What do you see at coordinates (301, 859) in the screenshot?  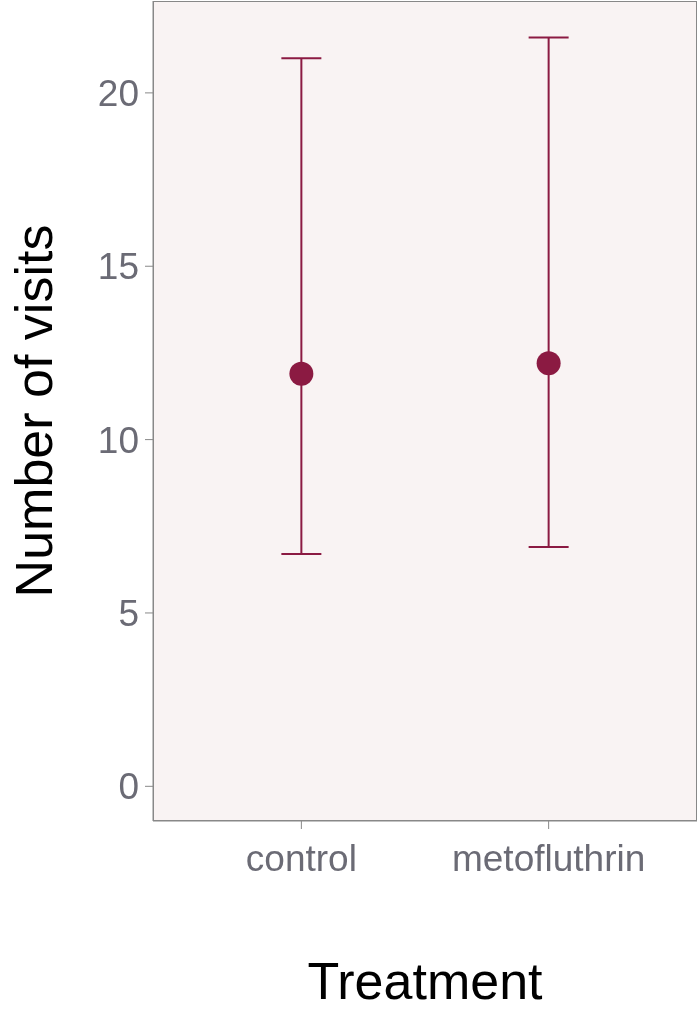 I see `x-tick-label: control` at bounding box center [301, 859].